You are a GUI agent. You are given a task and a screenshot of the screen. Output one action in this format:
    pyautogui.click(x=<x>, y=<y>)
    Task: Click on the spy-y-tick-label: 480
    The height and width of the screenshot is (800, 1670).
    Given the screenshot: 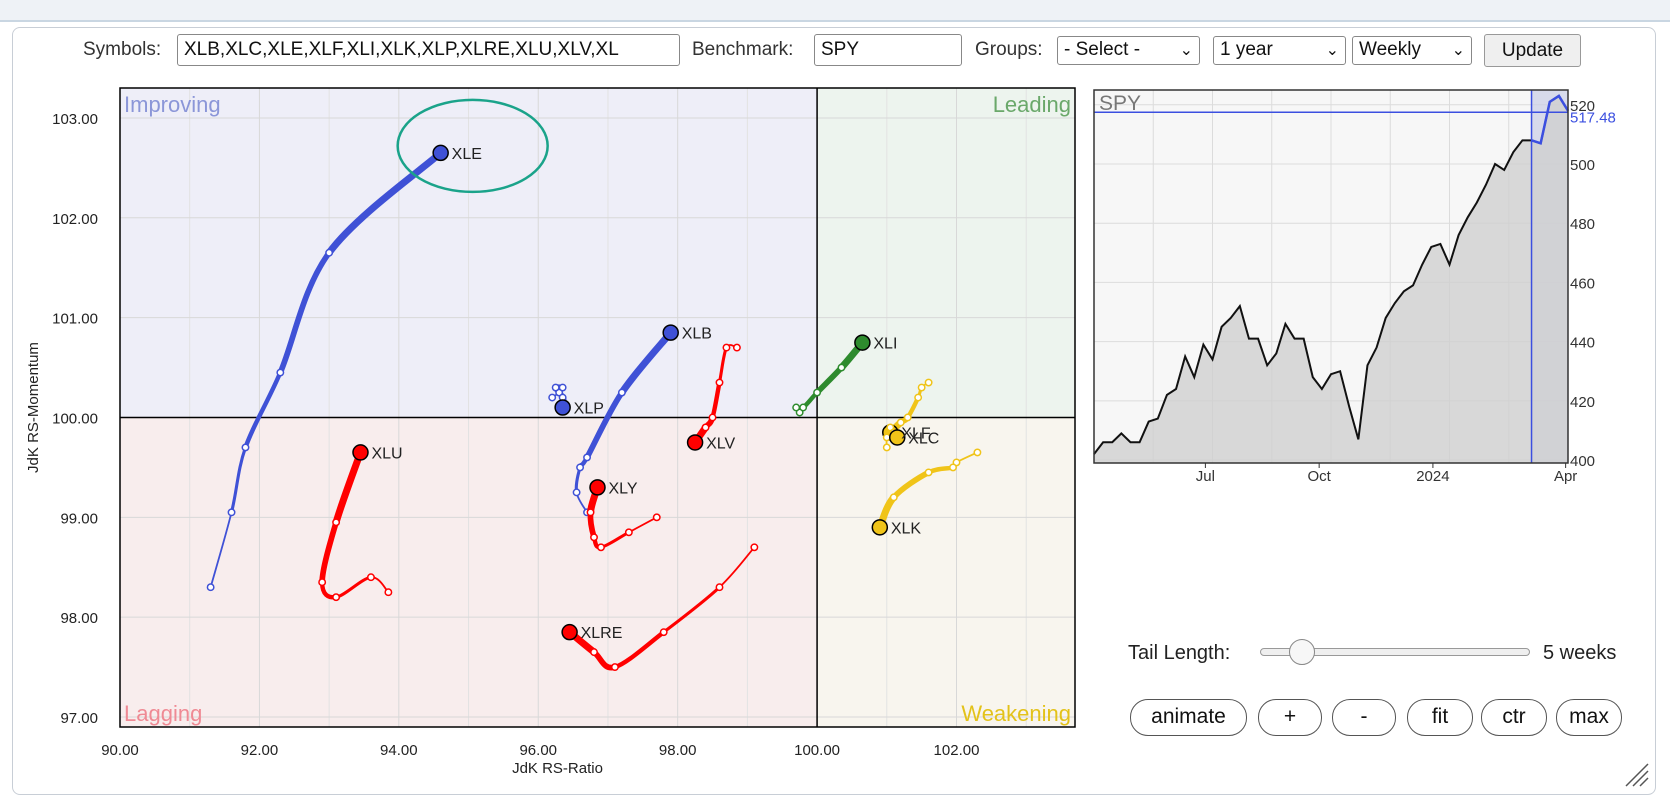 What is the action you would take?
    pyautogui.click(x=1582, y=224)
    